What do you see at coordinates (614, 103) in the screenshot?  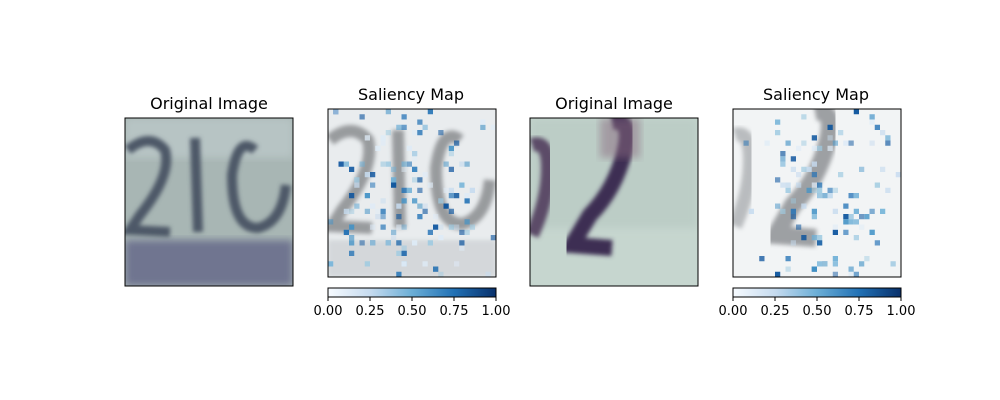 I see `panel-3-title: Original Image` at bounding box center [614, 103].